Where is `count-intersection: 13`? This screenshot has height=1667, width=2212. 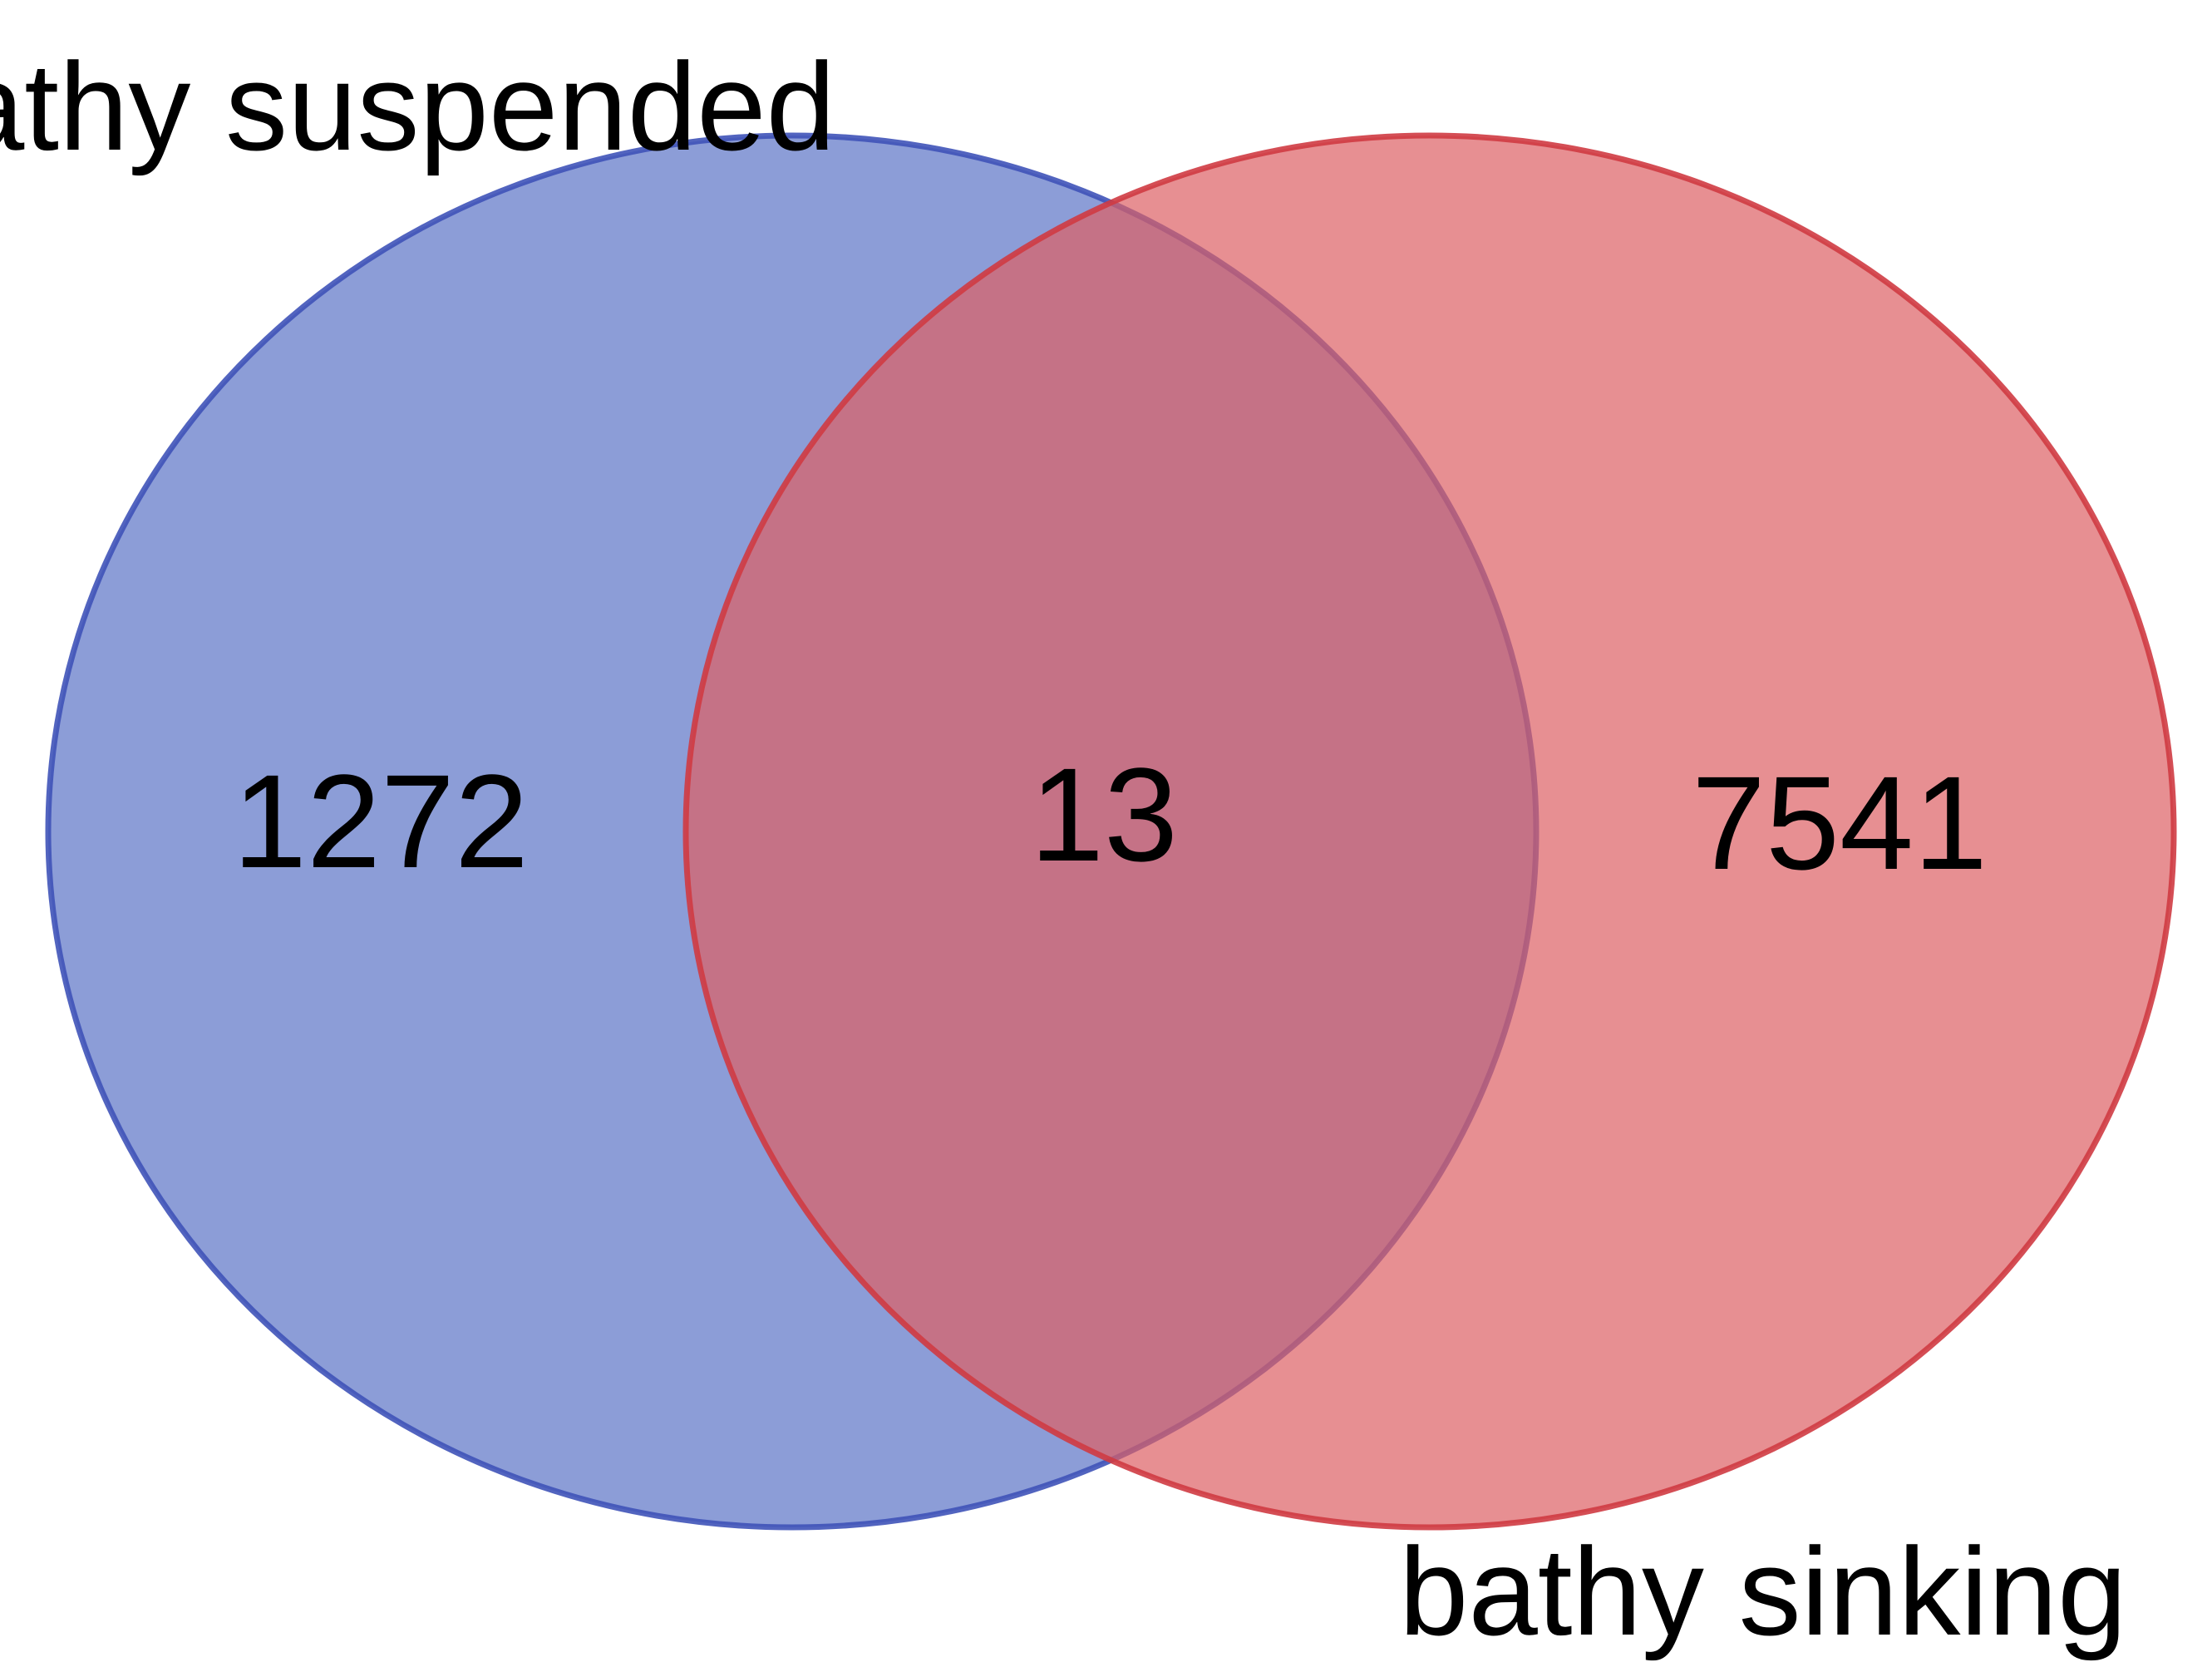
count-intersection: 13 is located at coordinates (1104, 814).